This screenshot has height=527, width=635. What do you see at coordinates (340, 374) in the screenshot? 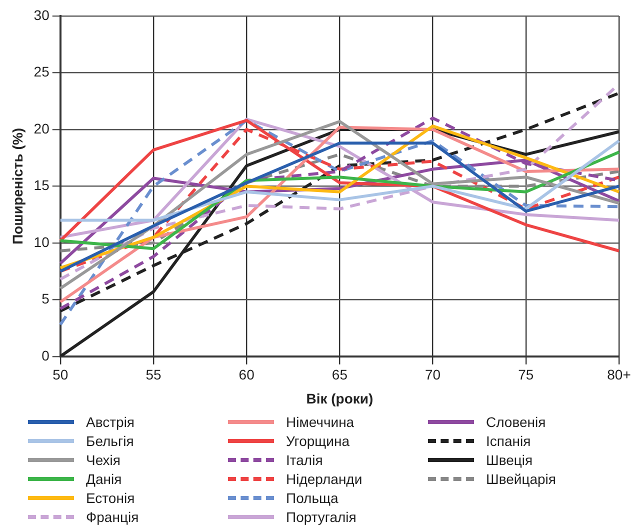
I see `x-tick-label: 65` at bounding box center [340, 374].